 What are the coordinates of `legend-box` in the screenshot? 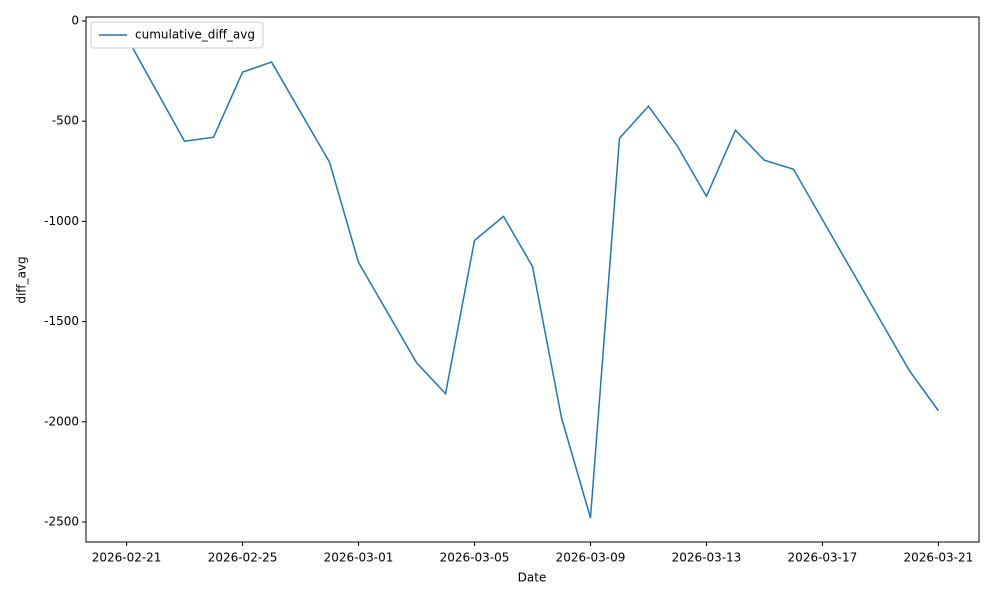 It's located at (177, 35).